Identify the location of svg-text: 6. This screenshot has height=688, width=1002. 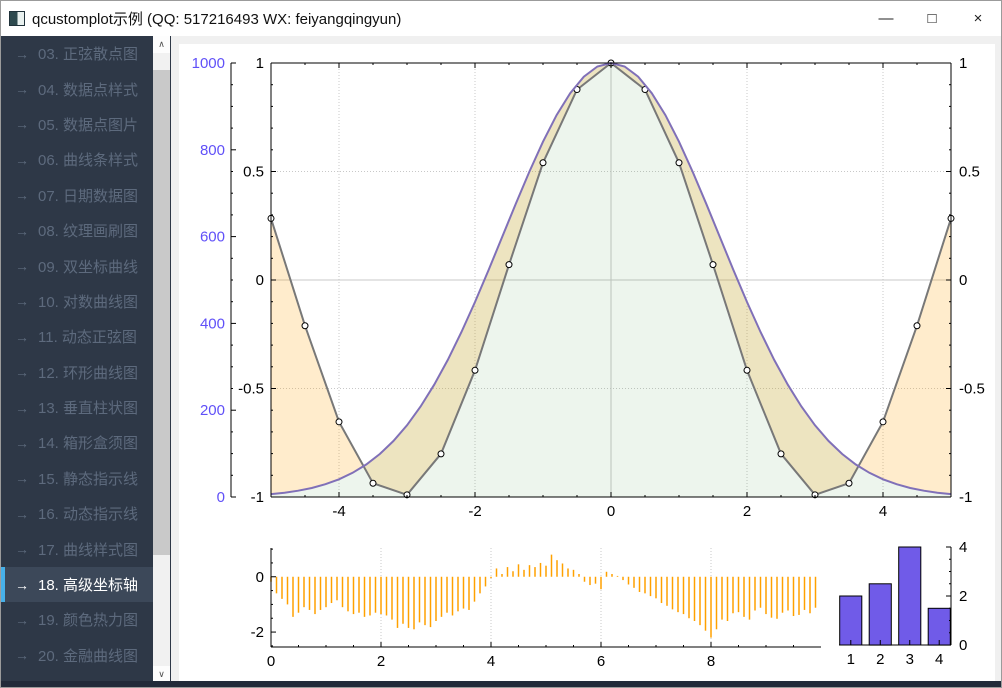
(601, 661).